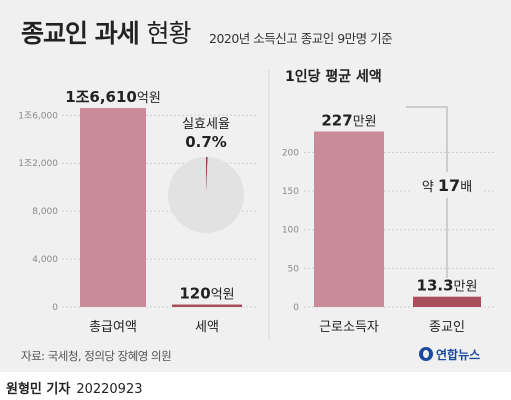  Describe the element at coordinates (206, 294) in the screenshot. I see `data-label-left: 120억원` at that location.